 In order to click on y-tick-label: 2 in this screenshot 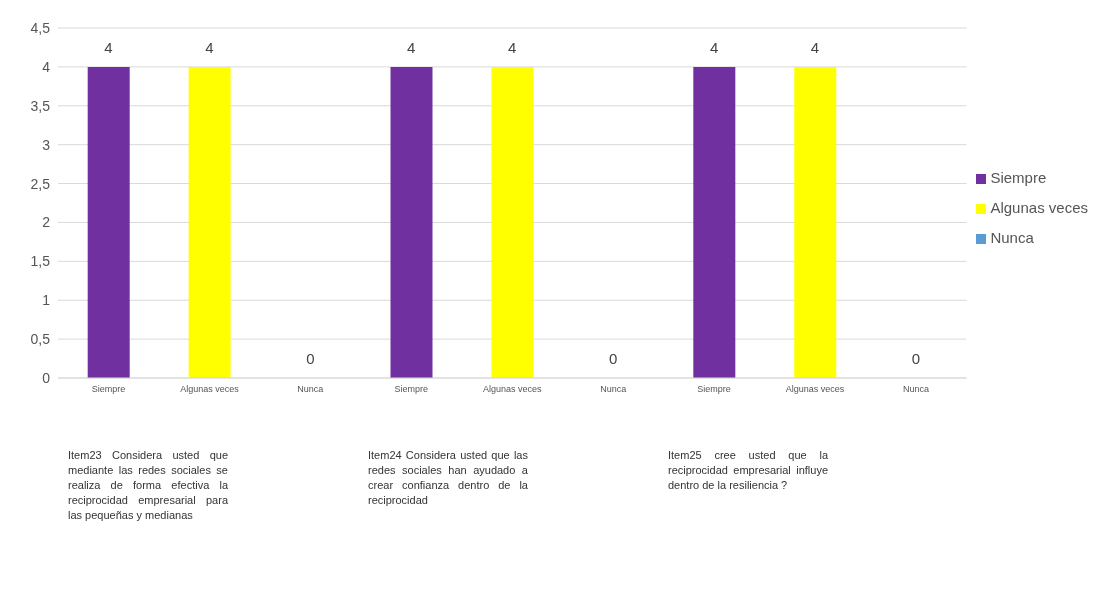, I will do `click(46, 222)`.